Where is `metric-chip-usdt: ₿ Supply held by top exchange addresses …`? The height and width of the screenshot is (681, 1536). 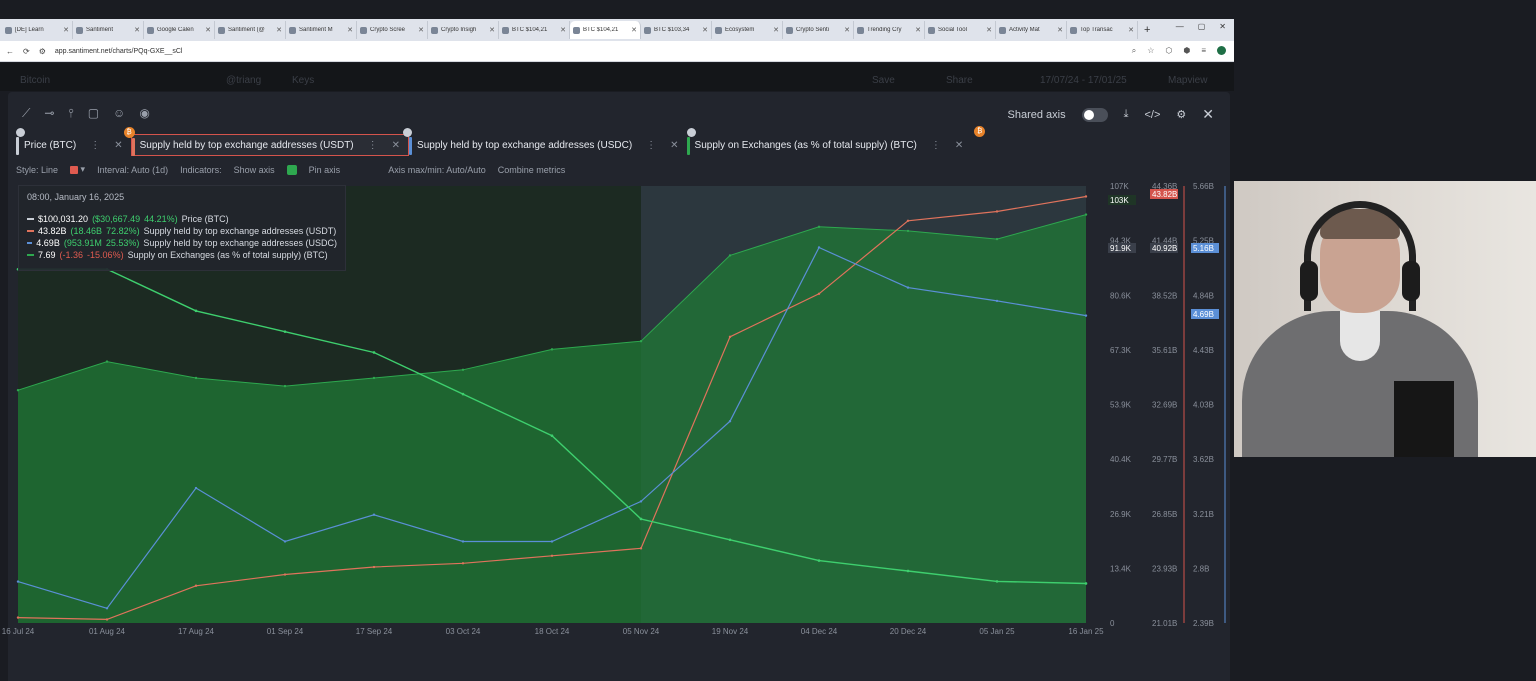
metric-chip-usdt: ₿ Supply held by top exchange addresses … is located at coordinates (266, 141).